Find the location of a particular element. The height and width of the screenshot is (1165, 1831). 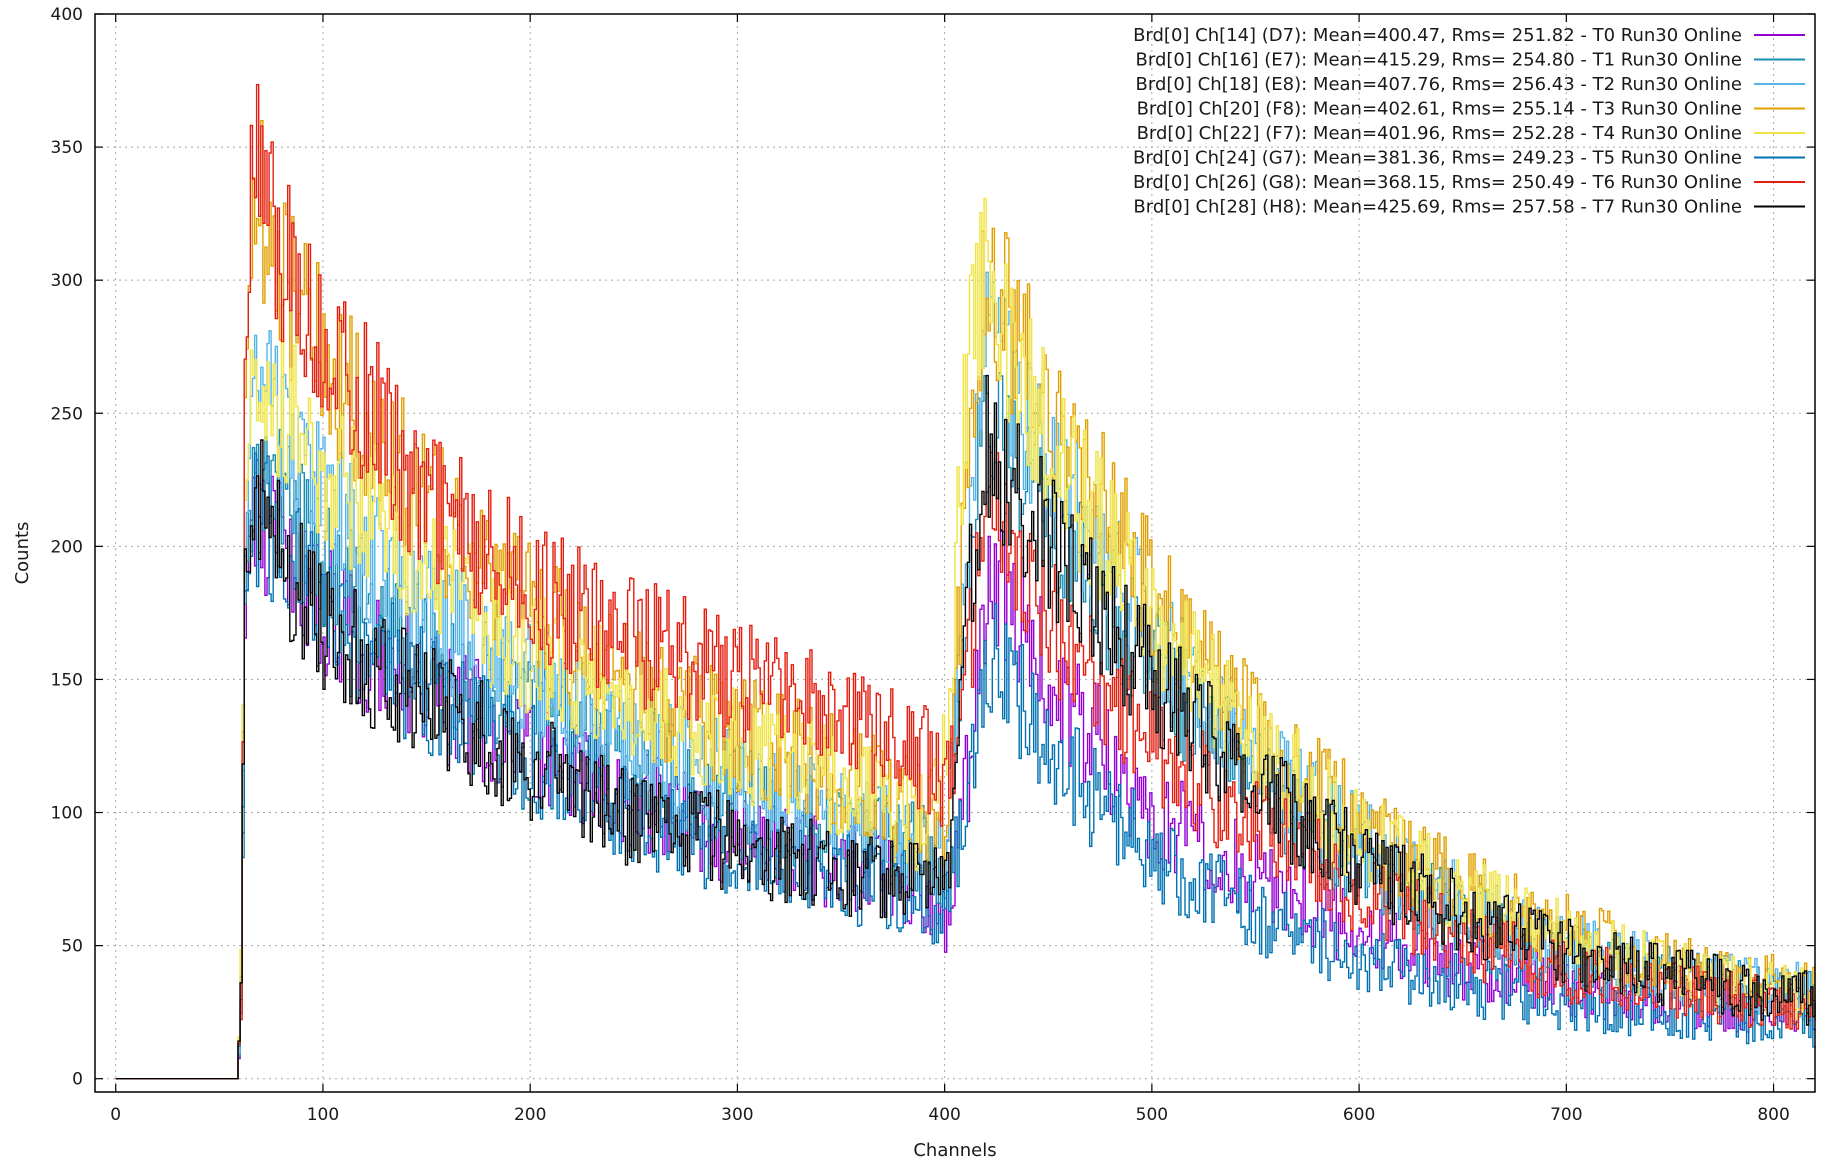

y-tick-label: 350 is located at coordinates (67, 148).